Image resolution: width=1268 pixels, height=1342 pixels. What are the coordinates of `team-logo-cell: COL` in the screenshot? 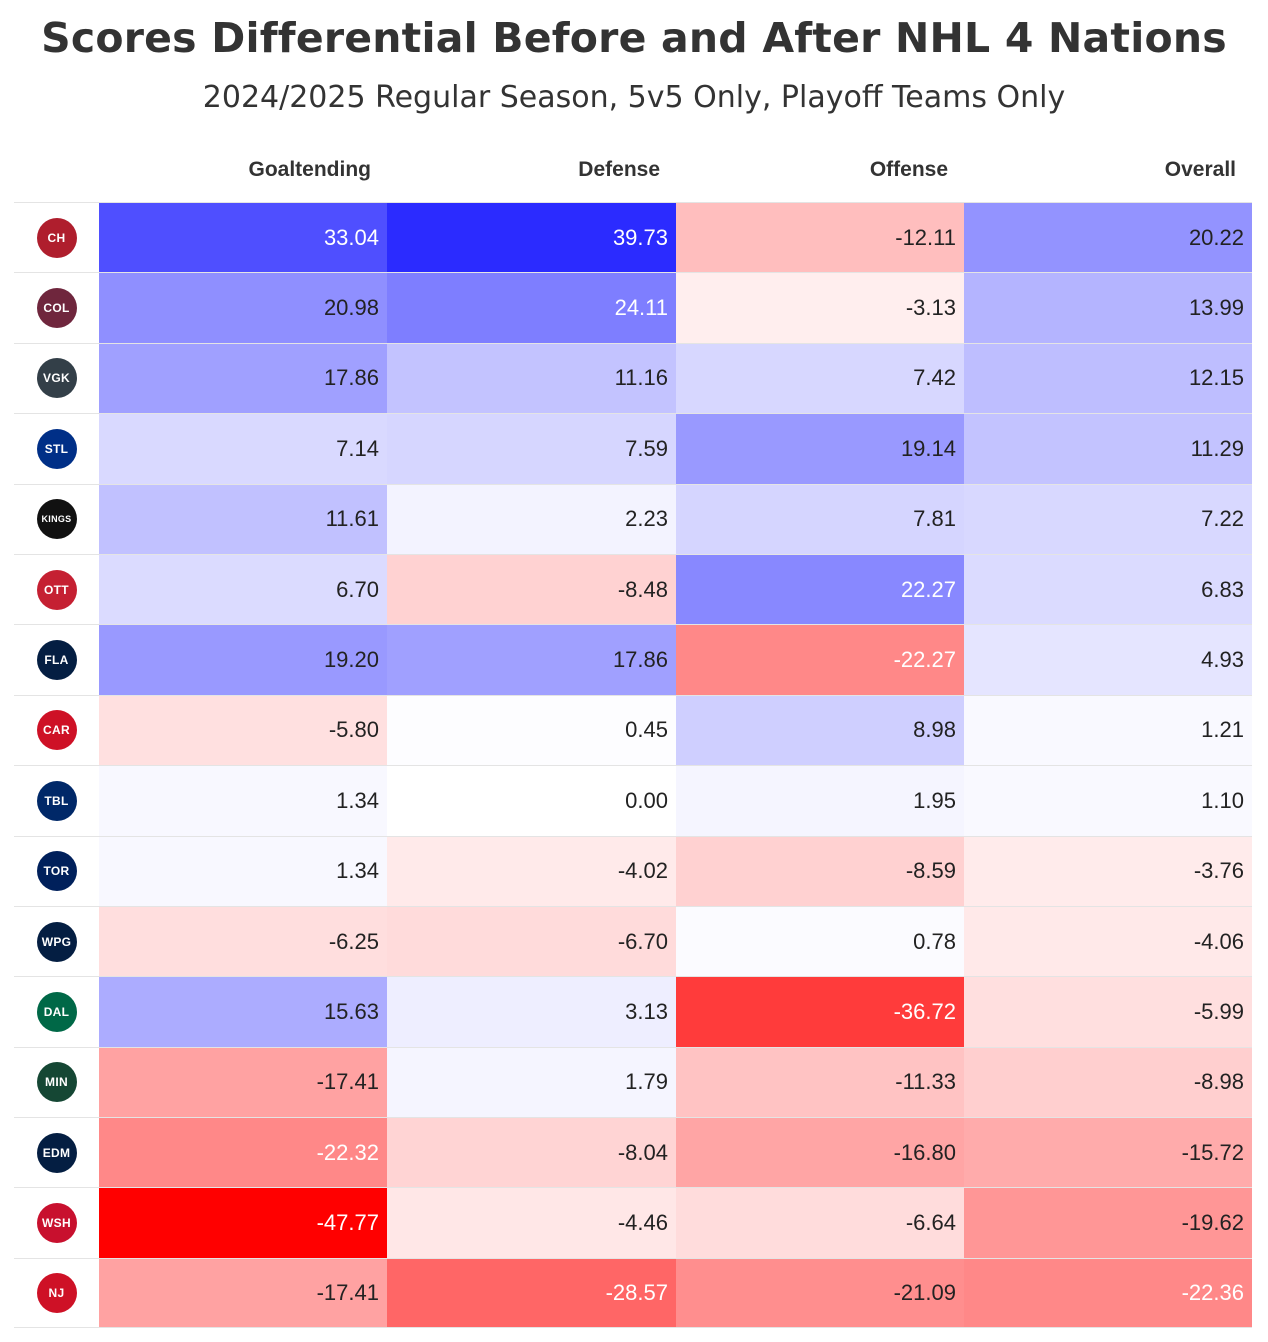 It's located at (56, 307).